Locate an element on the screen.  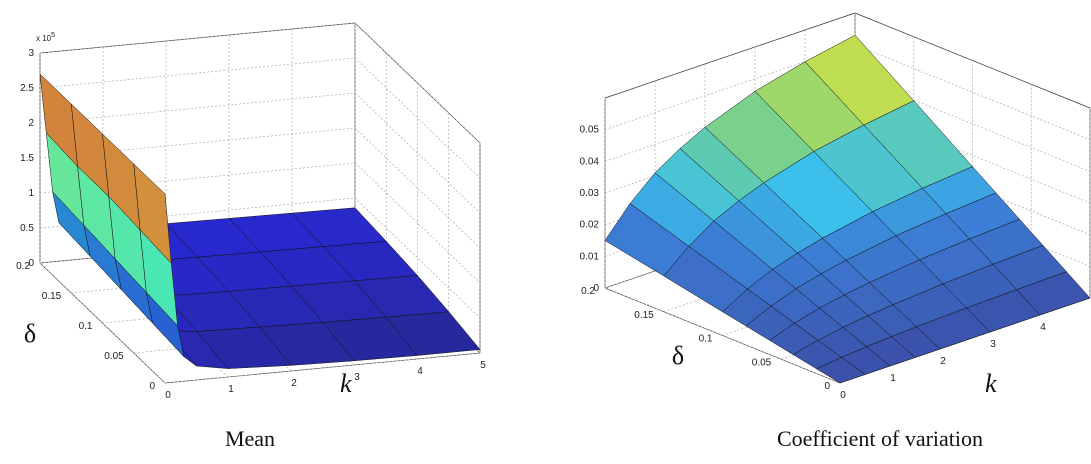
z-tick-label: 0.04 is located at coordinates (590, 161).